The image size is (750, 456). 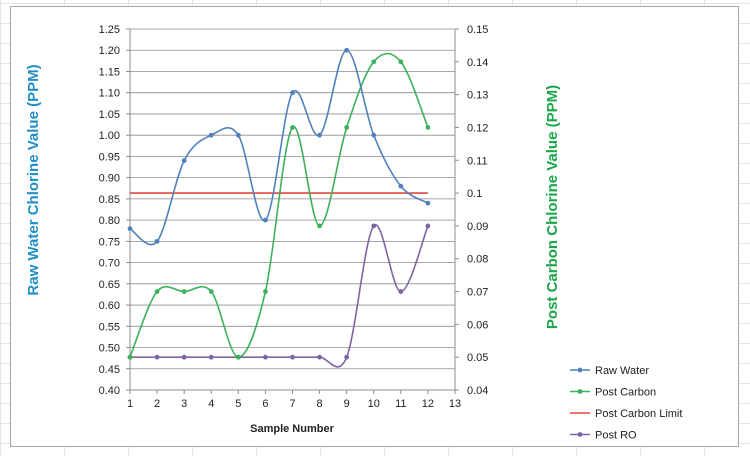 What do you see at coordinates (477, 63) in the screenshot?
I see `right-tick-label: 0.14` at bounding box center [477, 63].